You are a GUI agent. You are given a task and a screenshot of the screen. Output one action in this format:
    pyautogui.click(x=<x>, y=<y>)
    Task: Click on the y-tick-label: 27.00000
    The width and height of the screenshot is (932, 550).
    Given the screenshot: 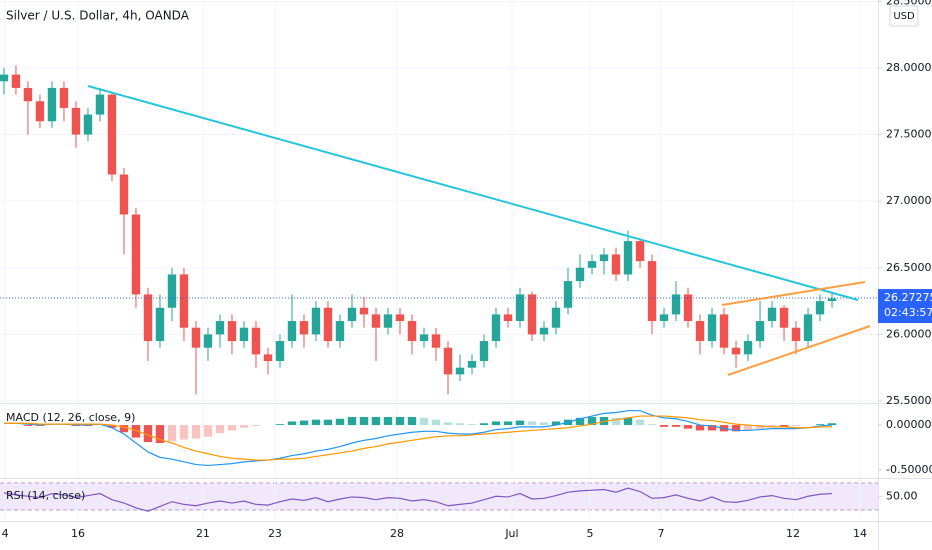 What is the action you would take?
    pyautogui.click(x=909, y=200)
    